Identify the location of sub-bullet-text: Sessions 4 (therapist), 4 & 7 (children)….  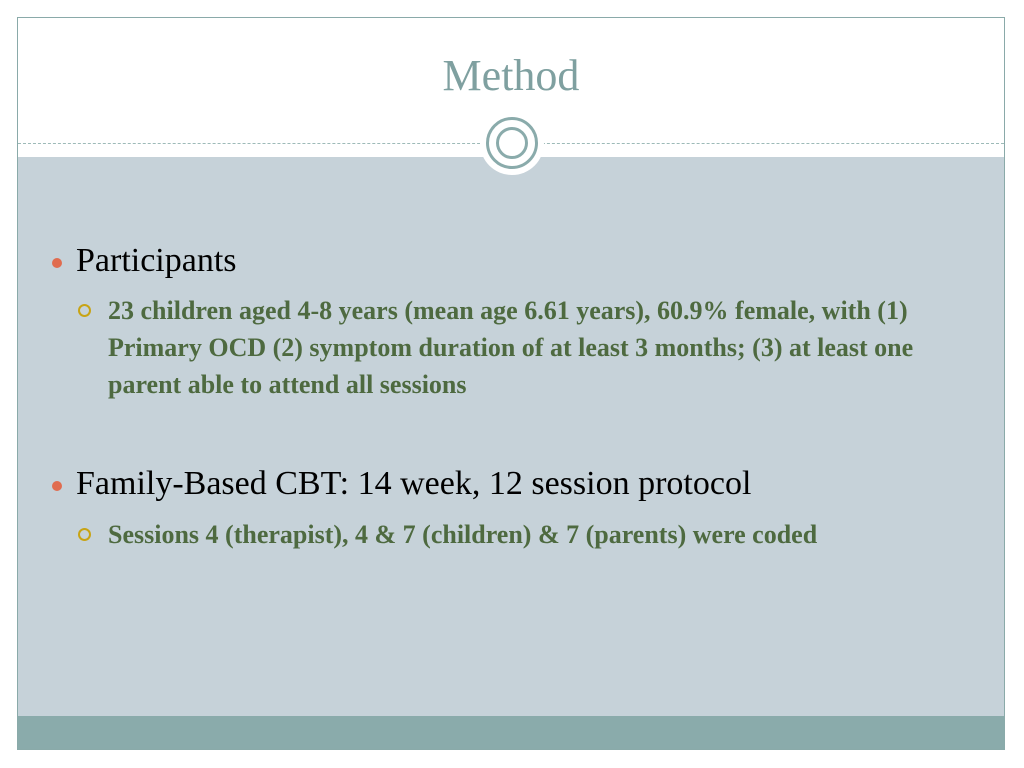
(463, 534).